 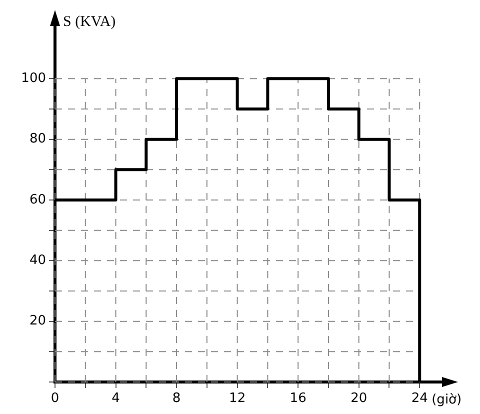 I want to click on x-tick-label: 20, so click(x=359, y=398).